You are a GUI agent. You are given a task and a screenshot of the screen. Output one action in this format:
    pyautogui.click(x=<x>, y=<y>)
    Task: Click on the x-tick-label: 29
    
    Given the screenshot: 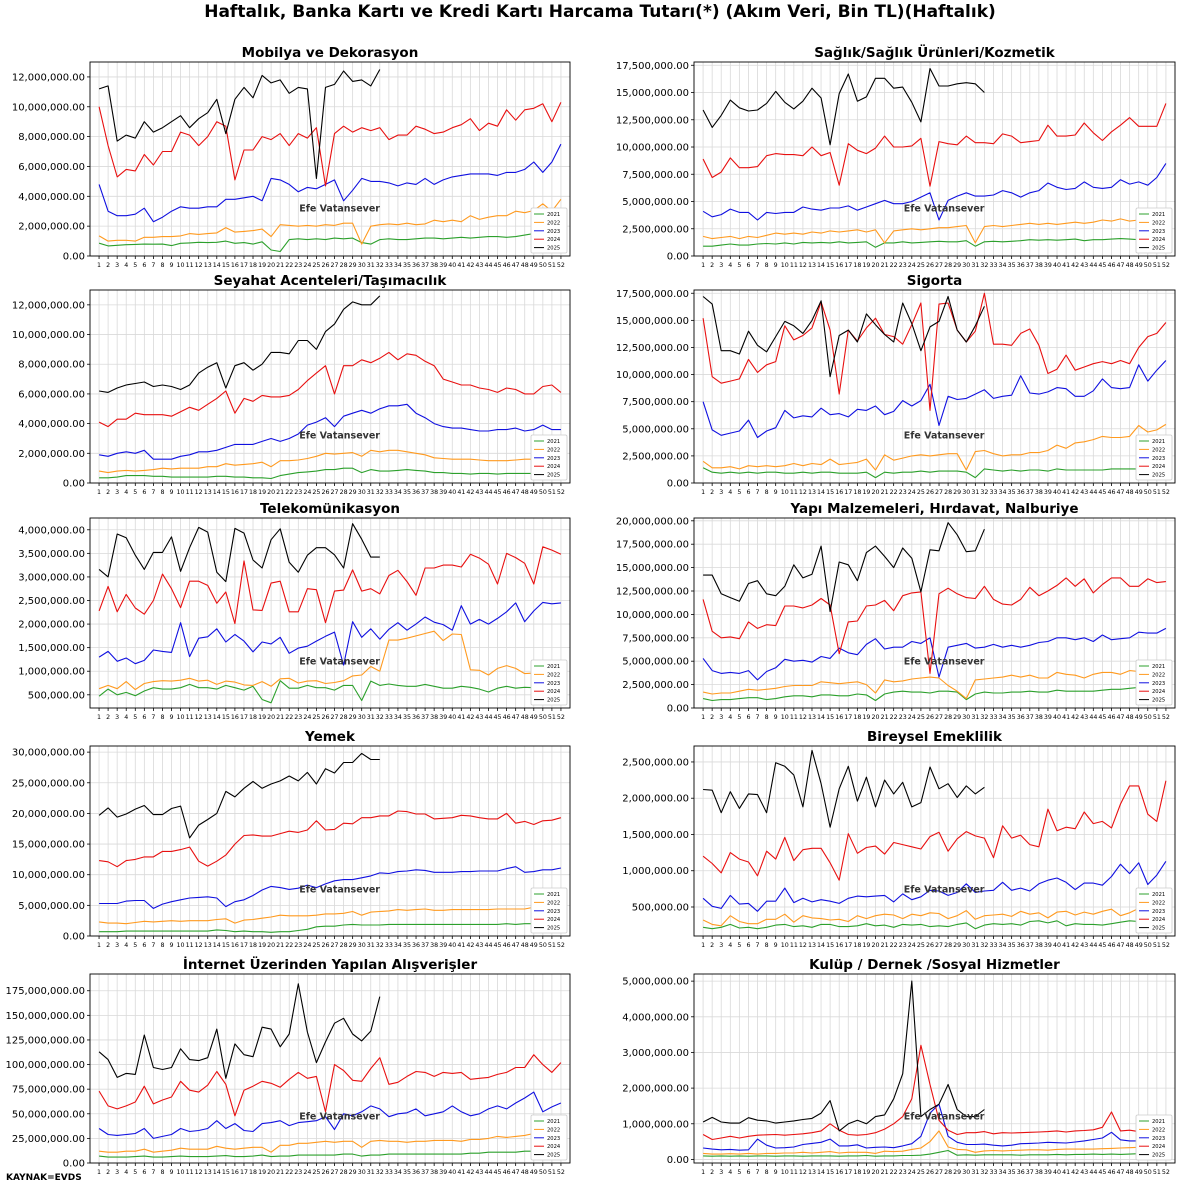 What is the action you would take?
    pyautogui.click(x=353, y=945)
    